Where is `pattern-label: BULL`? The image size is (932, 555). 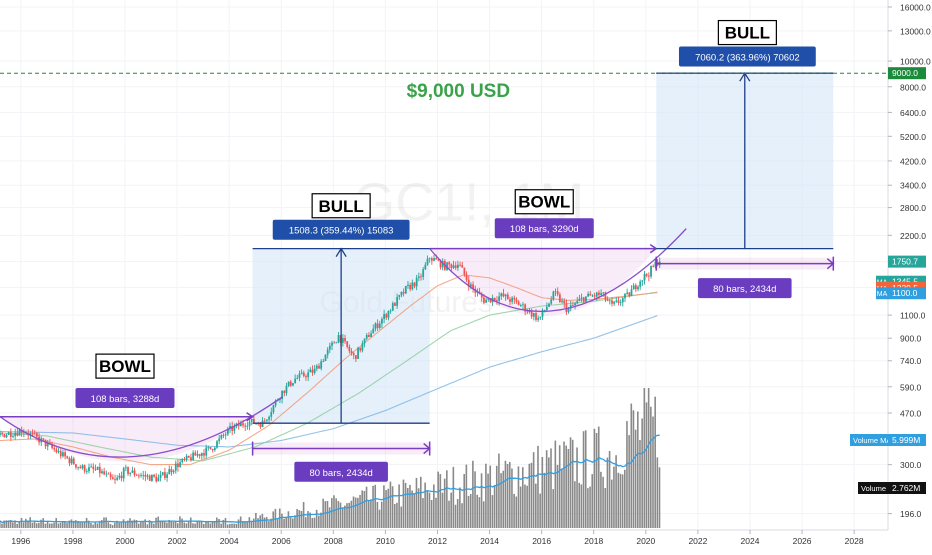 pattern-label: BULL is located at coordinates (340, 206).